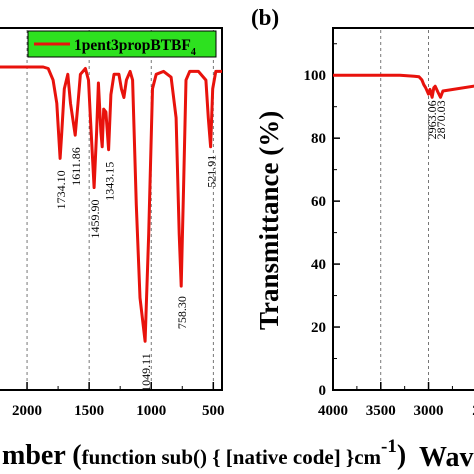 The width and height of the screenshot is (474, 474). Describe the element at coordinates (95, 219) in the screenshot. I see `peak-label-1459.90: 1459.90` at that location.